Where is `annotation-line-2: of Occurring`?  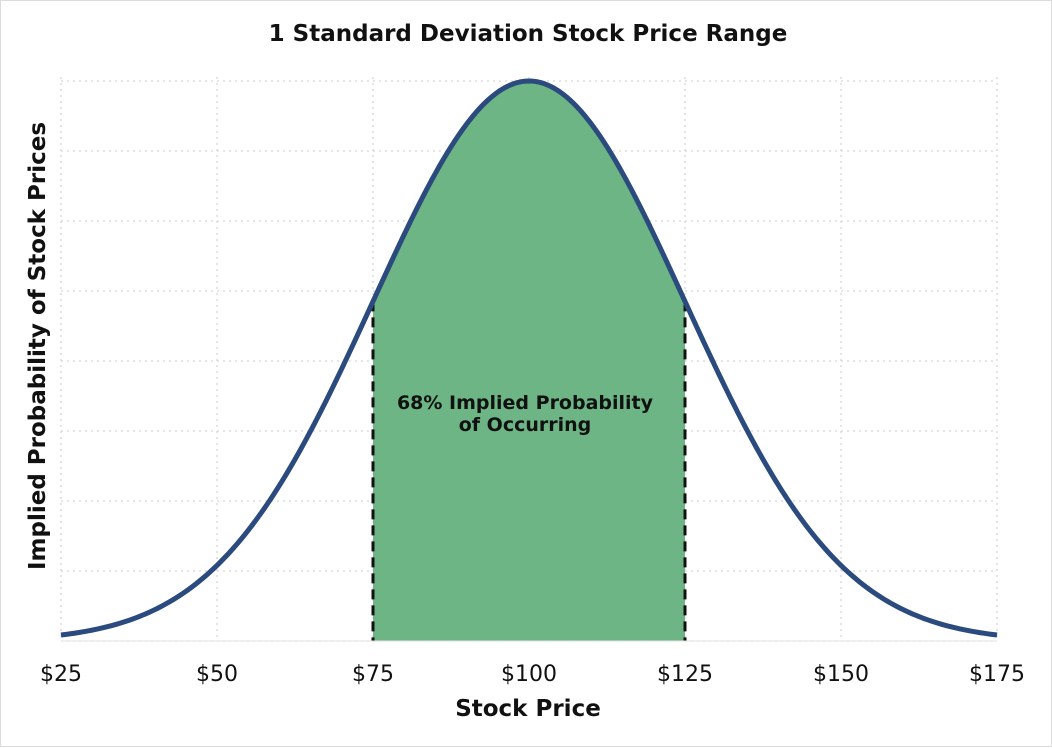
annotation-line-2: of Occurring is located at coordinates (525, 425).